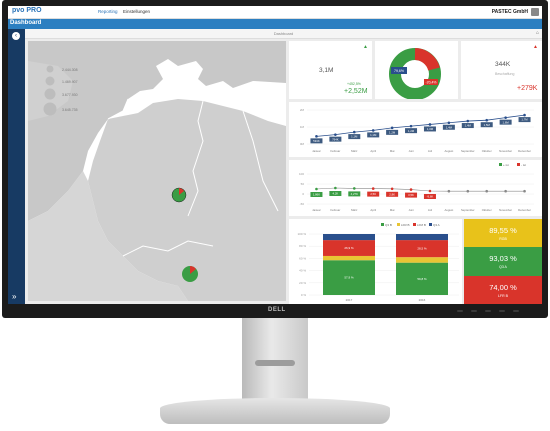 The width and height of the screenshot is (550, 431). What do you see at coordinates (302, 246) in the screenshot?
I see `y-tick-label: 80 %` at bounding box center [302, 246].